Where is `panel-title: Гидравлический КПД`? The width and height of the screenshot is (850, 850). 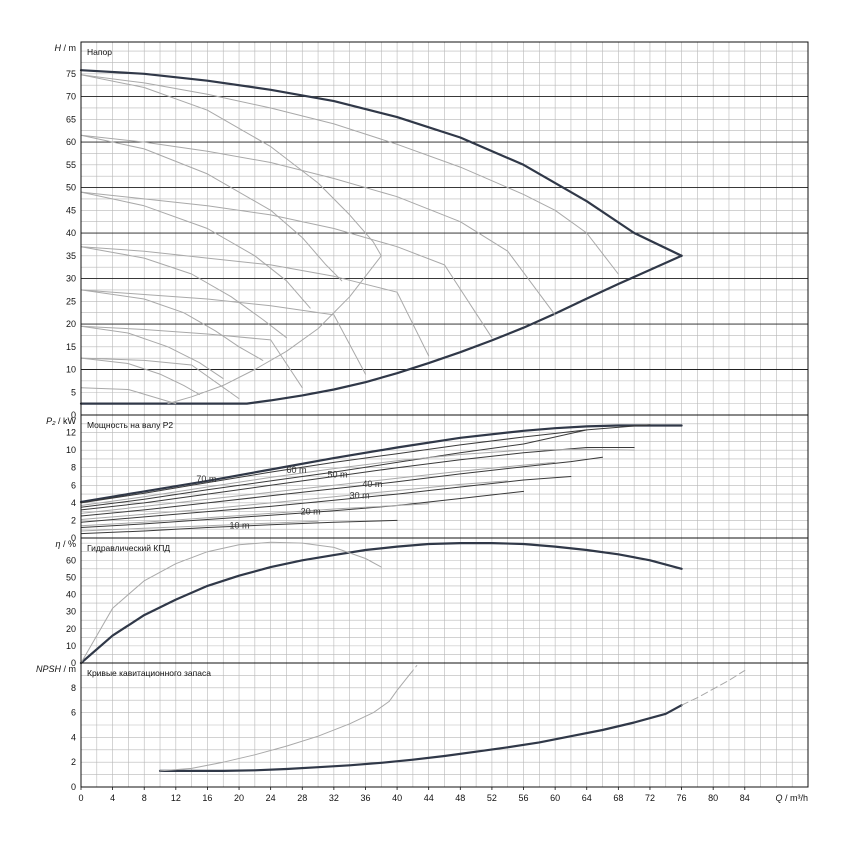
panel-title: Гидравлический КПД is located at coordinates (128, 548).